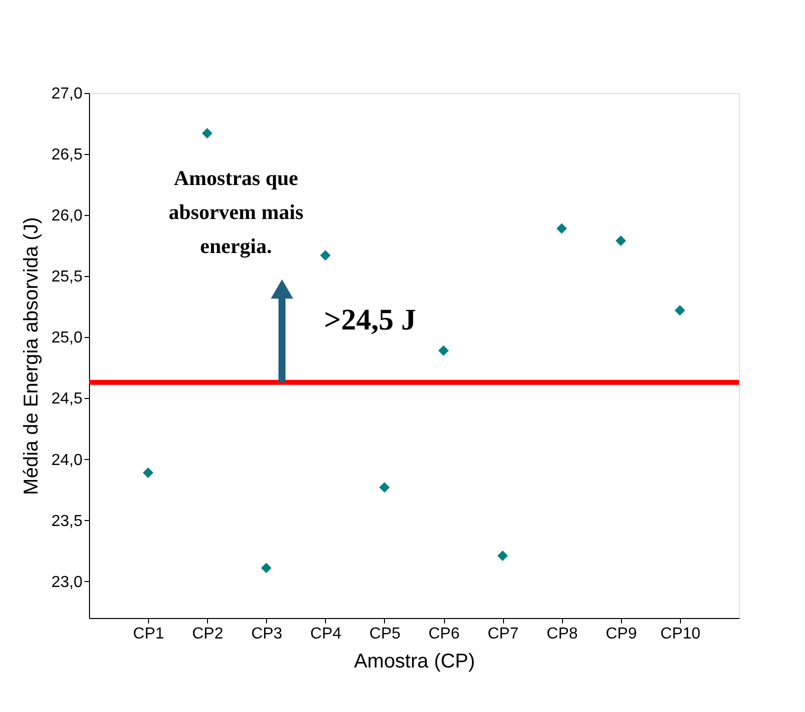 This screenshot has height=712, width=805. I want to click on x-axis-title: Amostra (CP), so click(415, 661).